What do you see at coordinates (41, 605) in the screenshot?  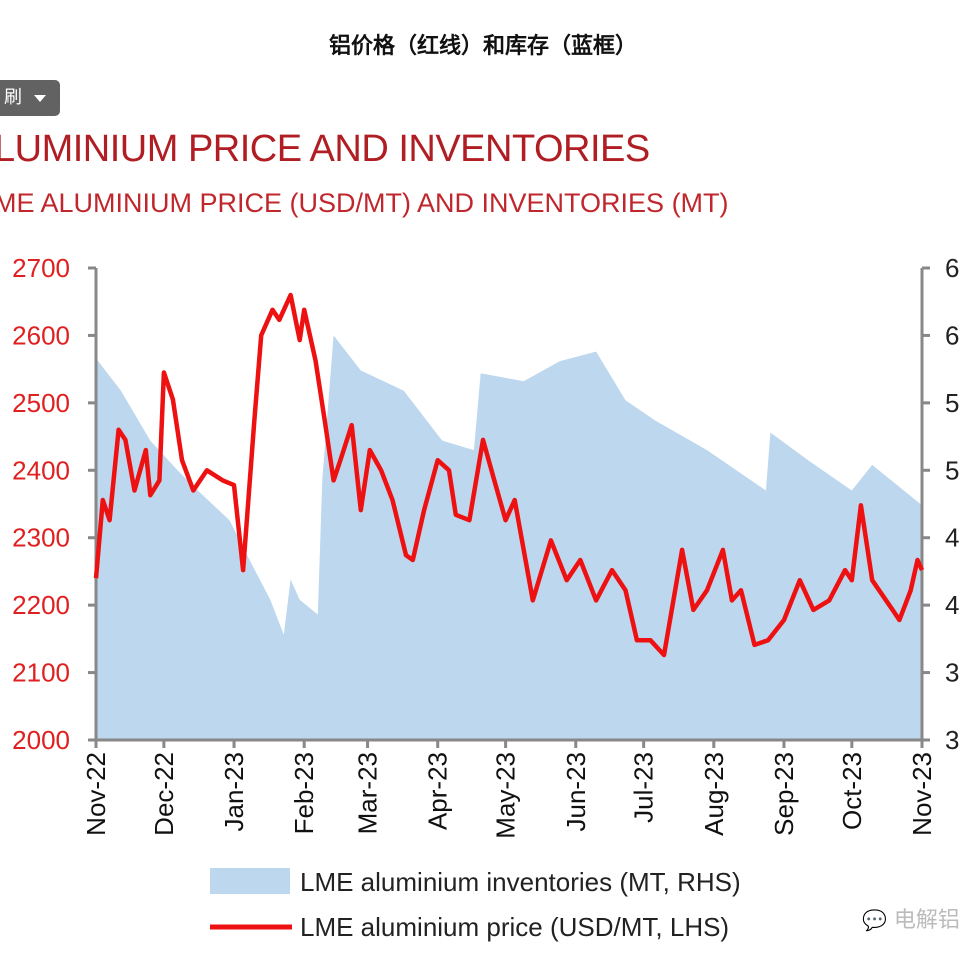 I see `left-tick-label: 2200` at bounding box center [41, 605].